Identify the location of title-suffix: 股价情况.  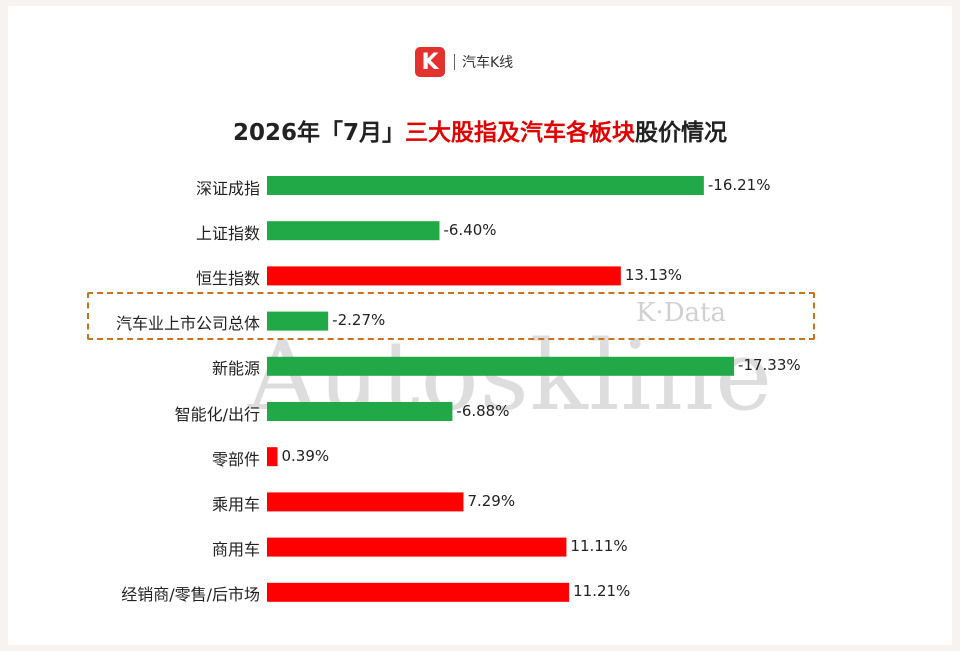
(681, 133).